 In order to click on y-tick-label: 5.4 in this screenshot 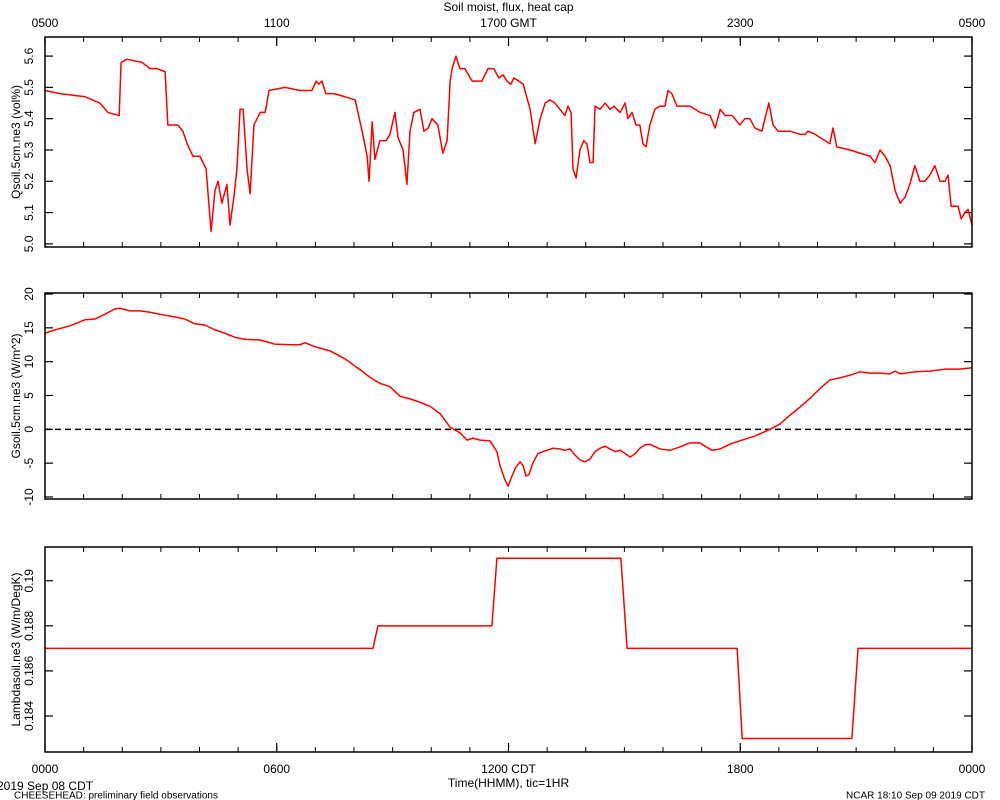, I will do `click(29, 118)`.